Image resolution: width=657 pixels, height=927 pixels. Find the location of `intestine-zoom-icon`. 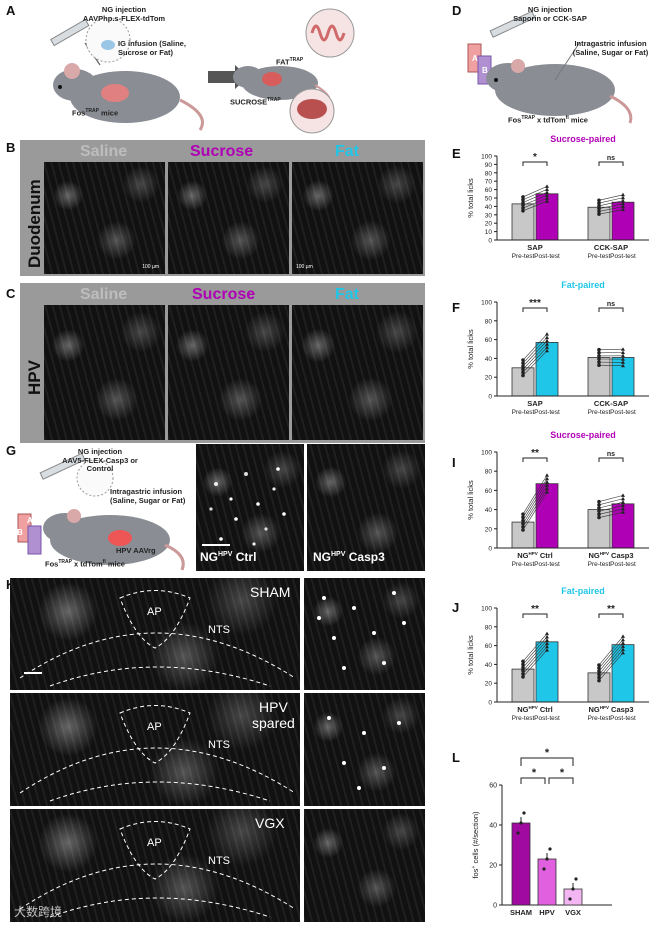

intestine-zoom-icon is located at coordinates (330, 33).